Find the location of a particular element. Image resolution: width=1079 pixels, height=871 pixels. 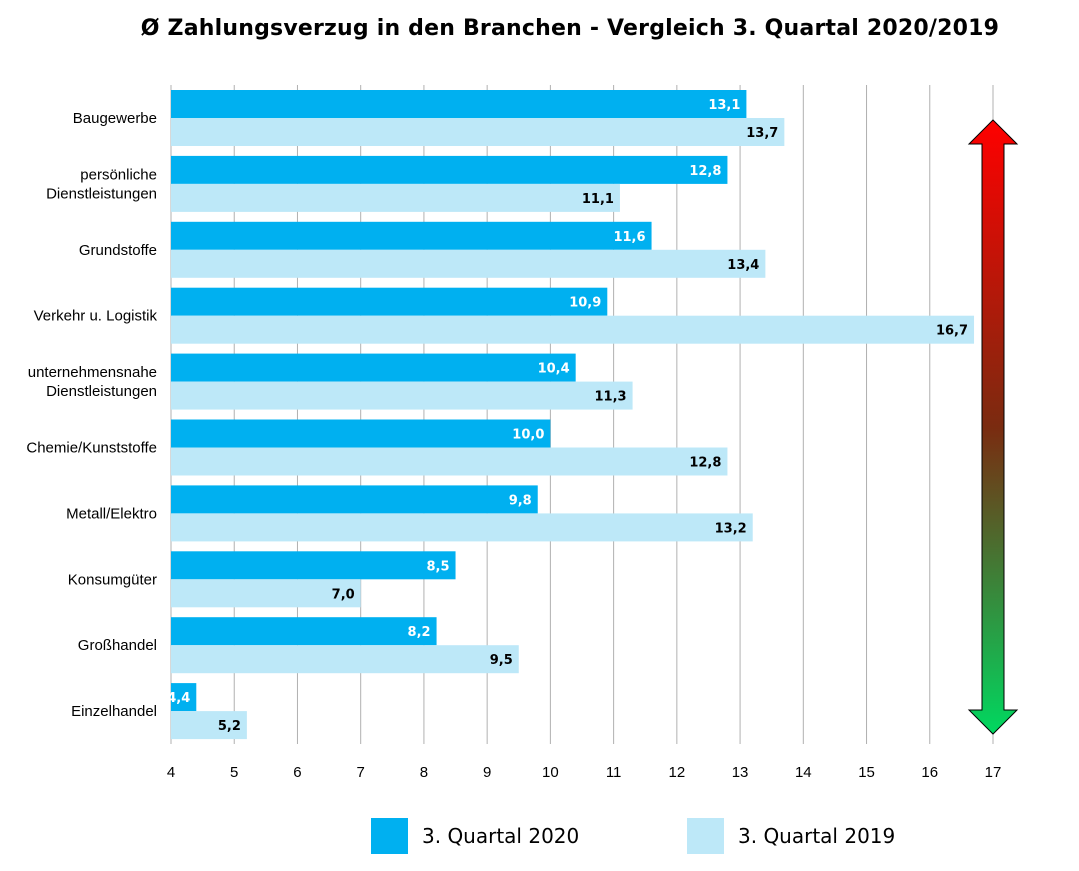

x-tick-label-11: 11 is located at coordinates (614, 772).